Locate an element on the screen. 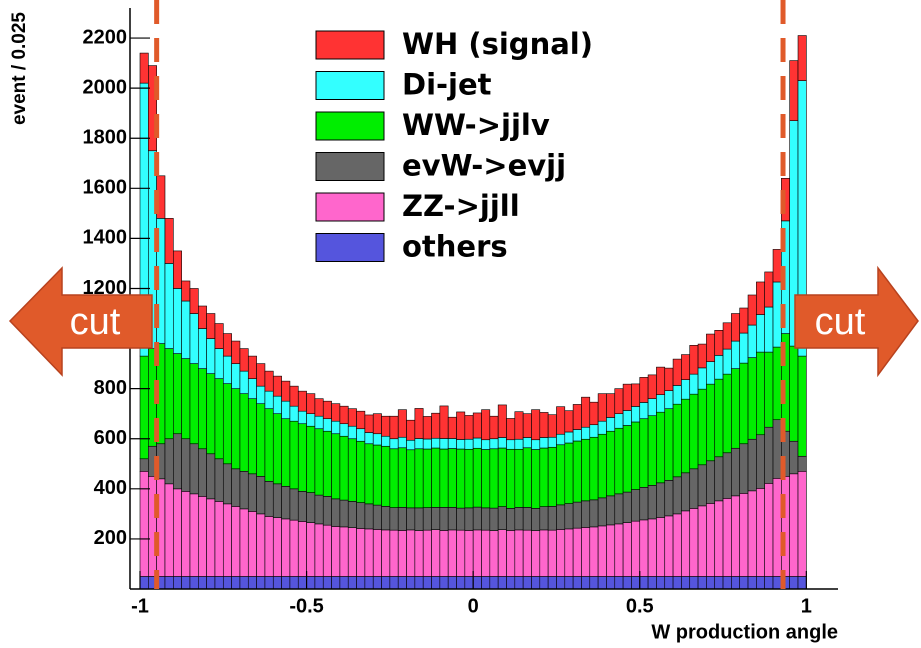  legend-label: others is located at coordinates (455, 247).